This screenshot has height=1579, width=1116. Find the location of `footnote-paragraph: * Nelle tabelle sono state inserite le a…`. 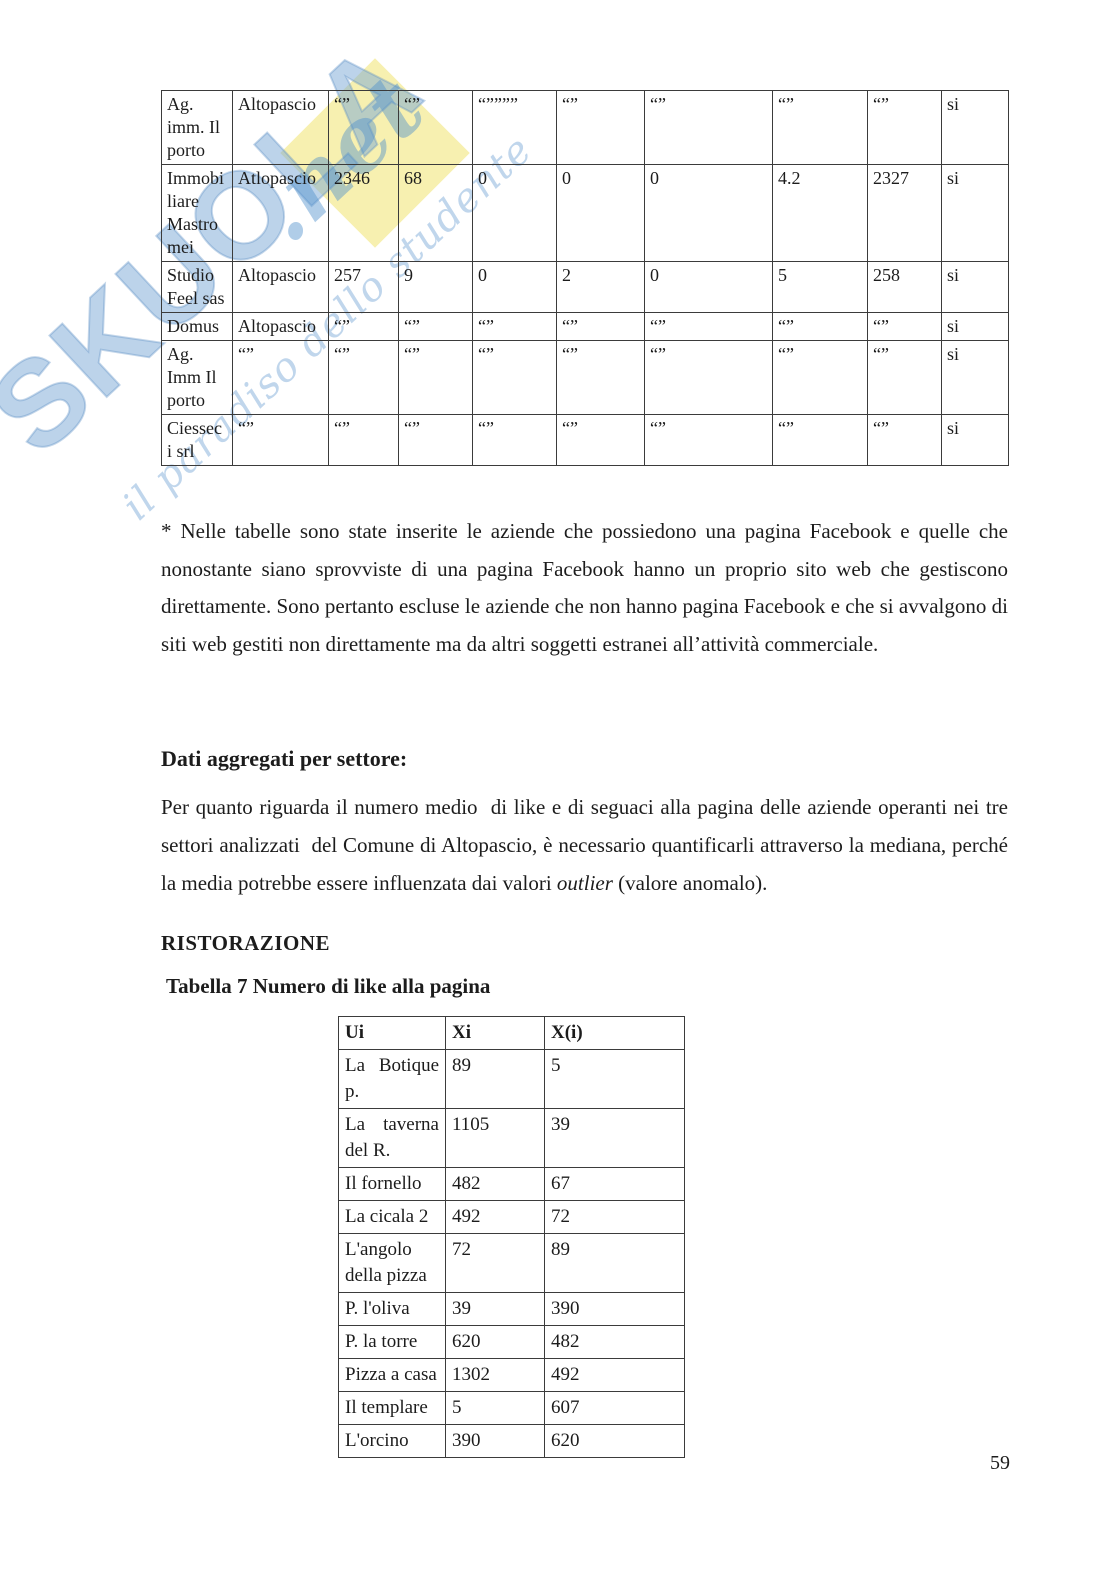

footnote-paragraph: * Nelle tabelle sono state inserite le a… is located at coordinates (584, 587).